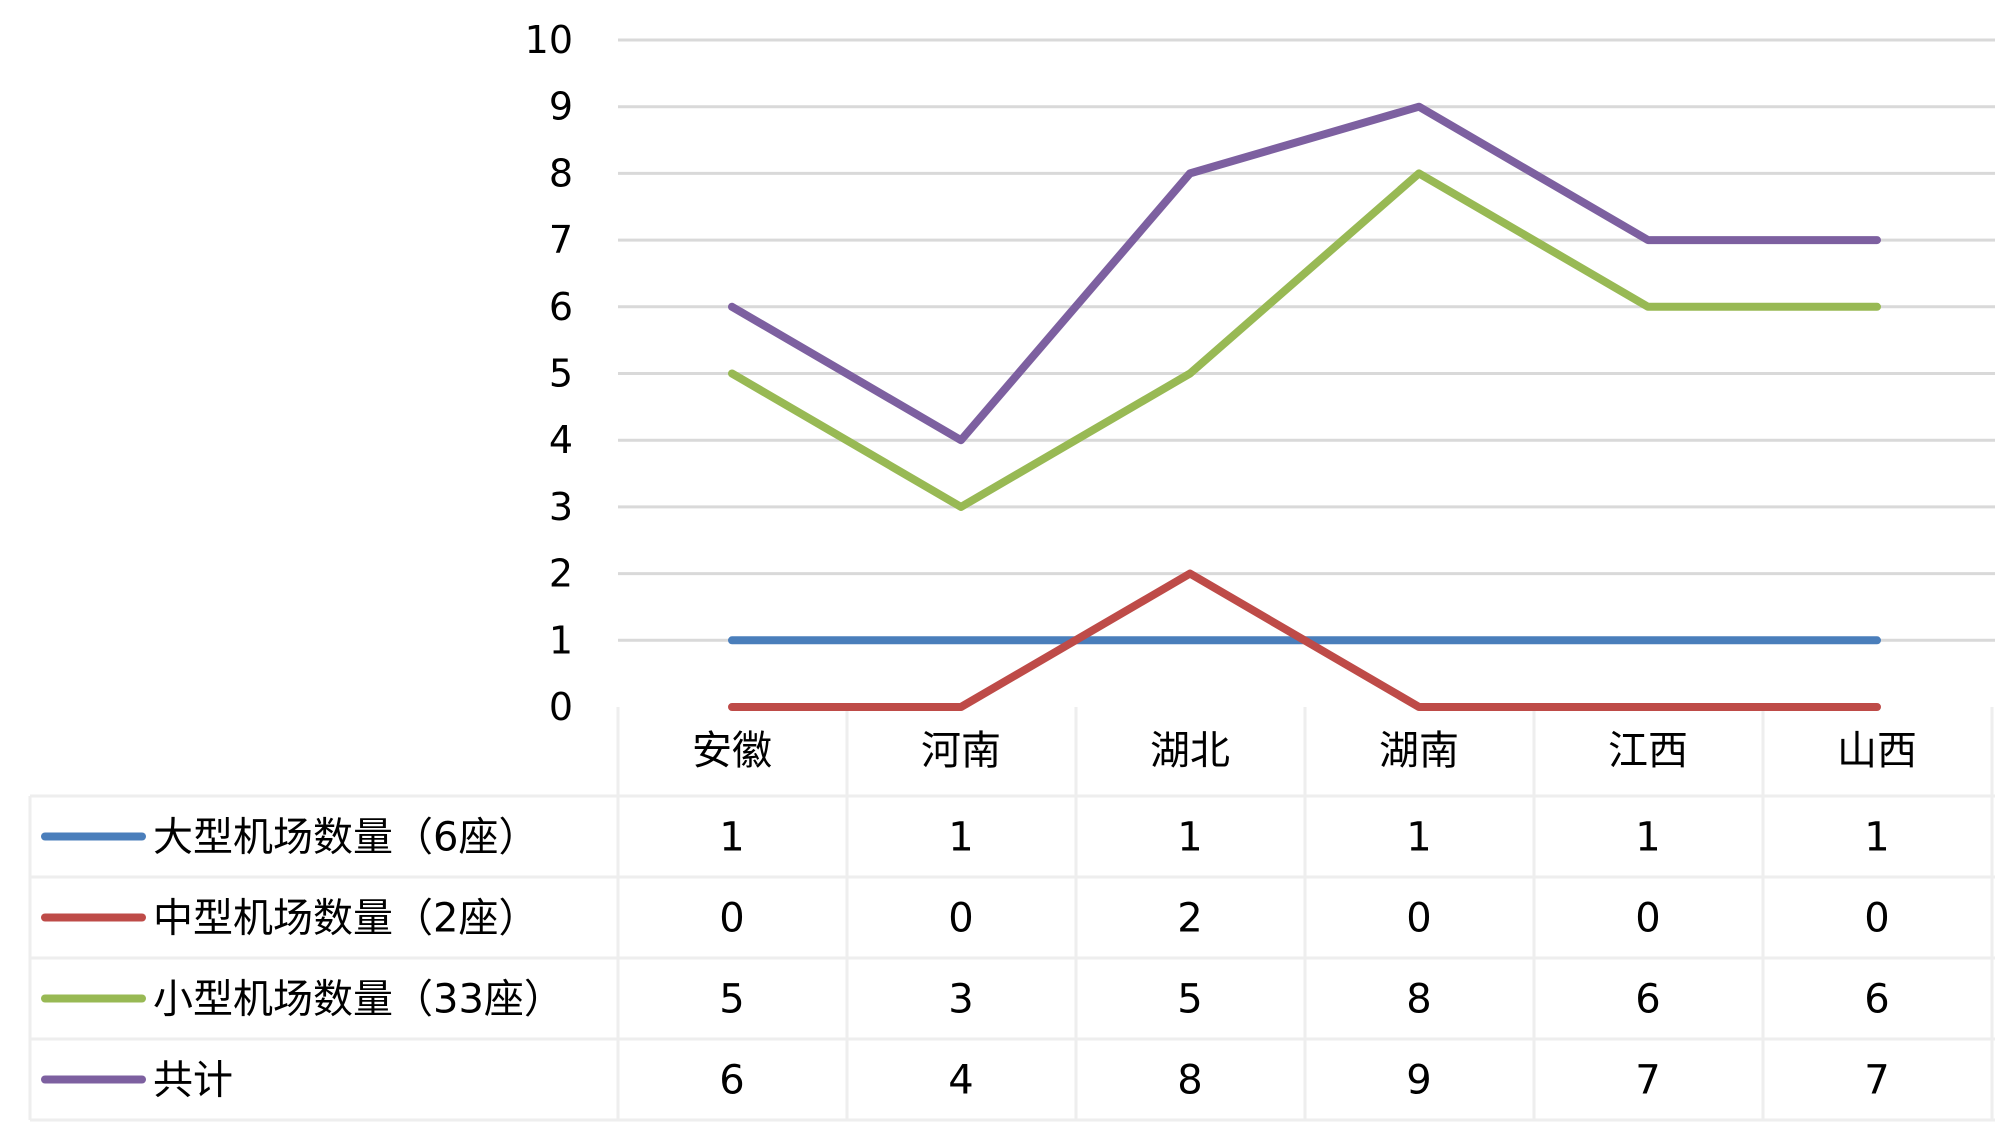 The height and width of the screenshot is (1140, 2000). What do you see at coordinates (358, 1000) in the screenshot?
I see `legend-series-name: 小型机场数量（33座）` at bounding box center [358, 1000].